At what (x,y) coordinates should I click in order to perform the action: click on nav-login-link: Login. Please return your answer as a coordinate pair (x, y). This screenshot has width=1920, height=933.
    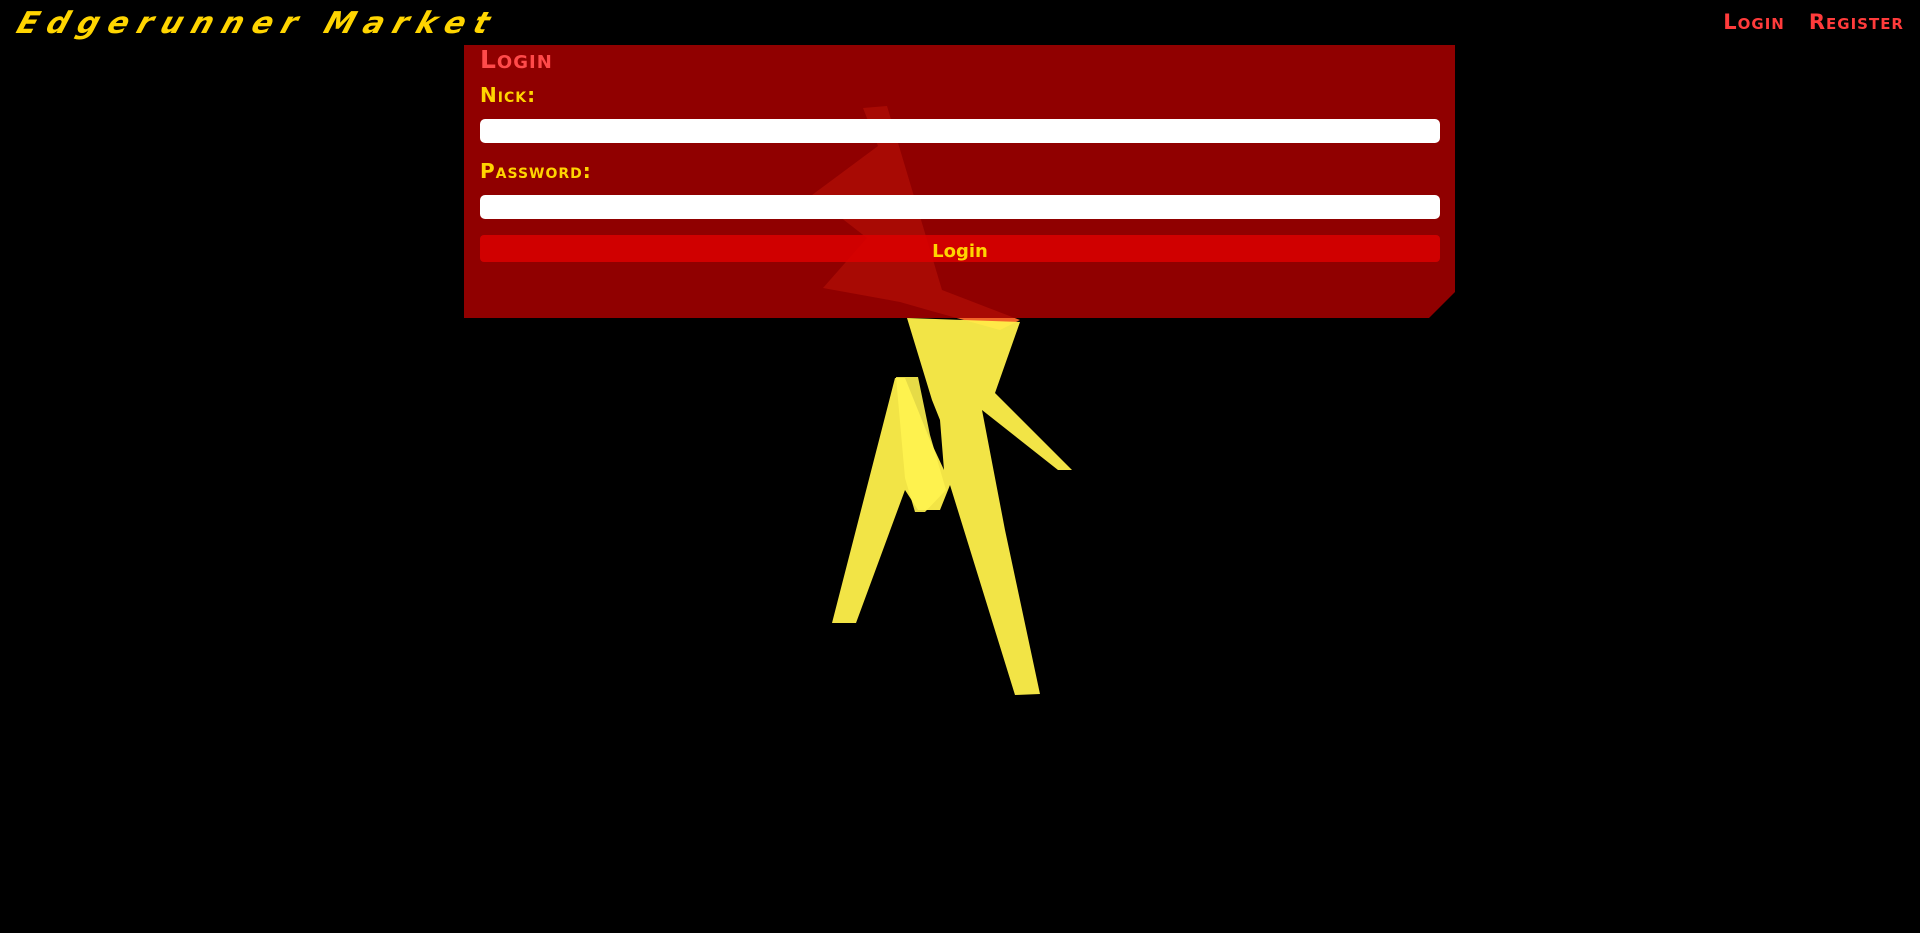
    Looking at the image, I should click on (1754, 22).